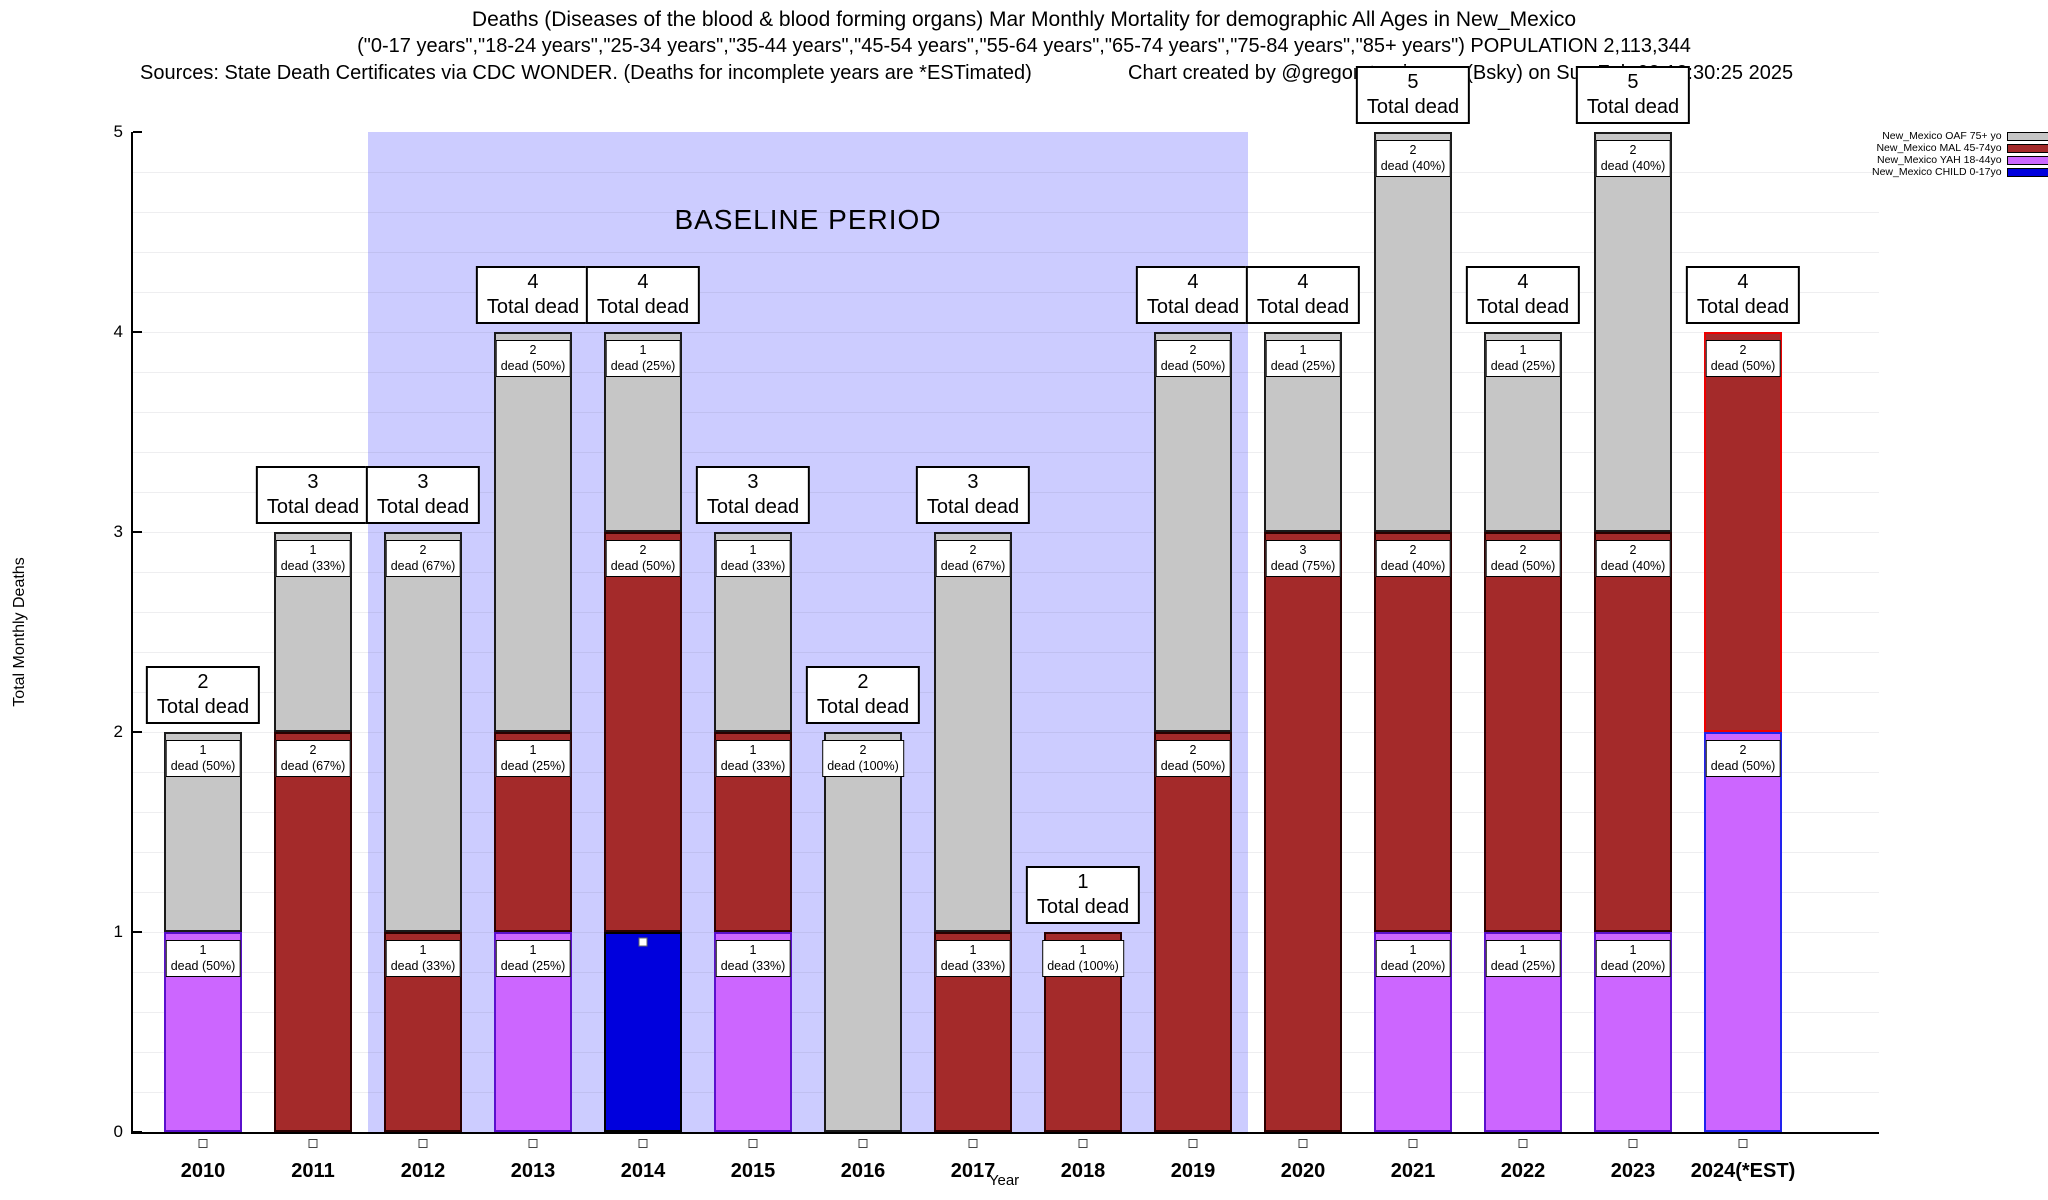 The height and width of the screenshot is (1200, 2048). Describe the element at coordinates (1939, 160) in the screenshot. I see `legend-label: New_Mexico YAH 18-44yo` at that location.